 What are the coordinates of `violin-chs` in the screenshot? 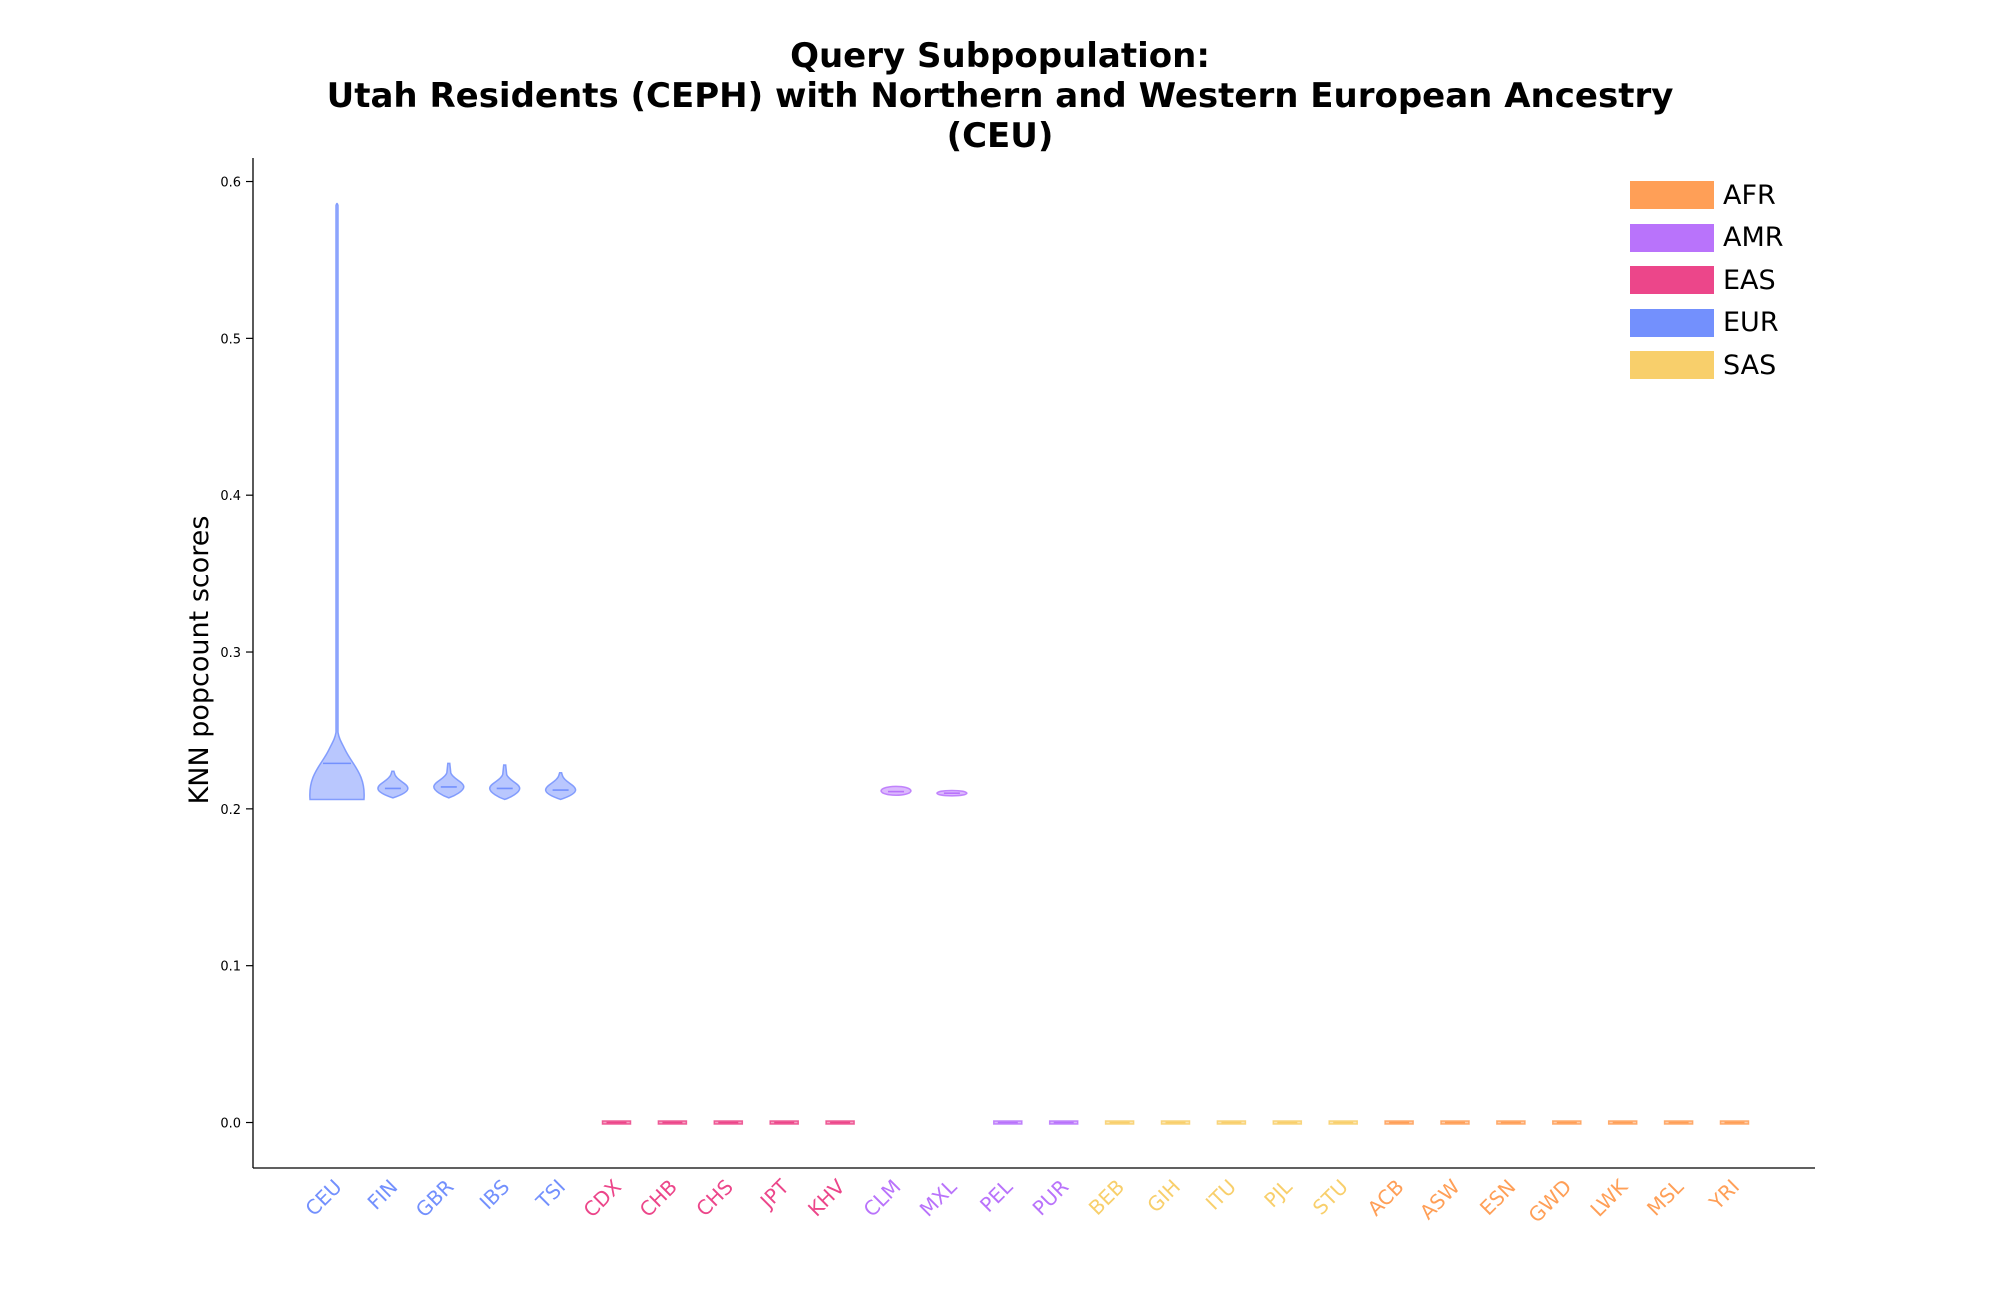 It's located at (728, 1122).